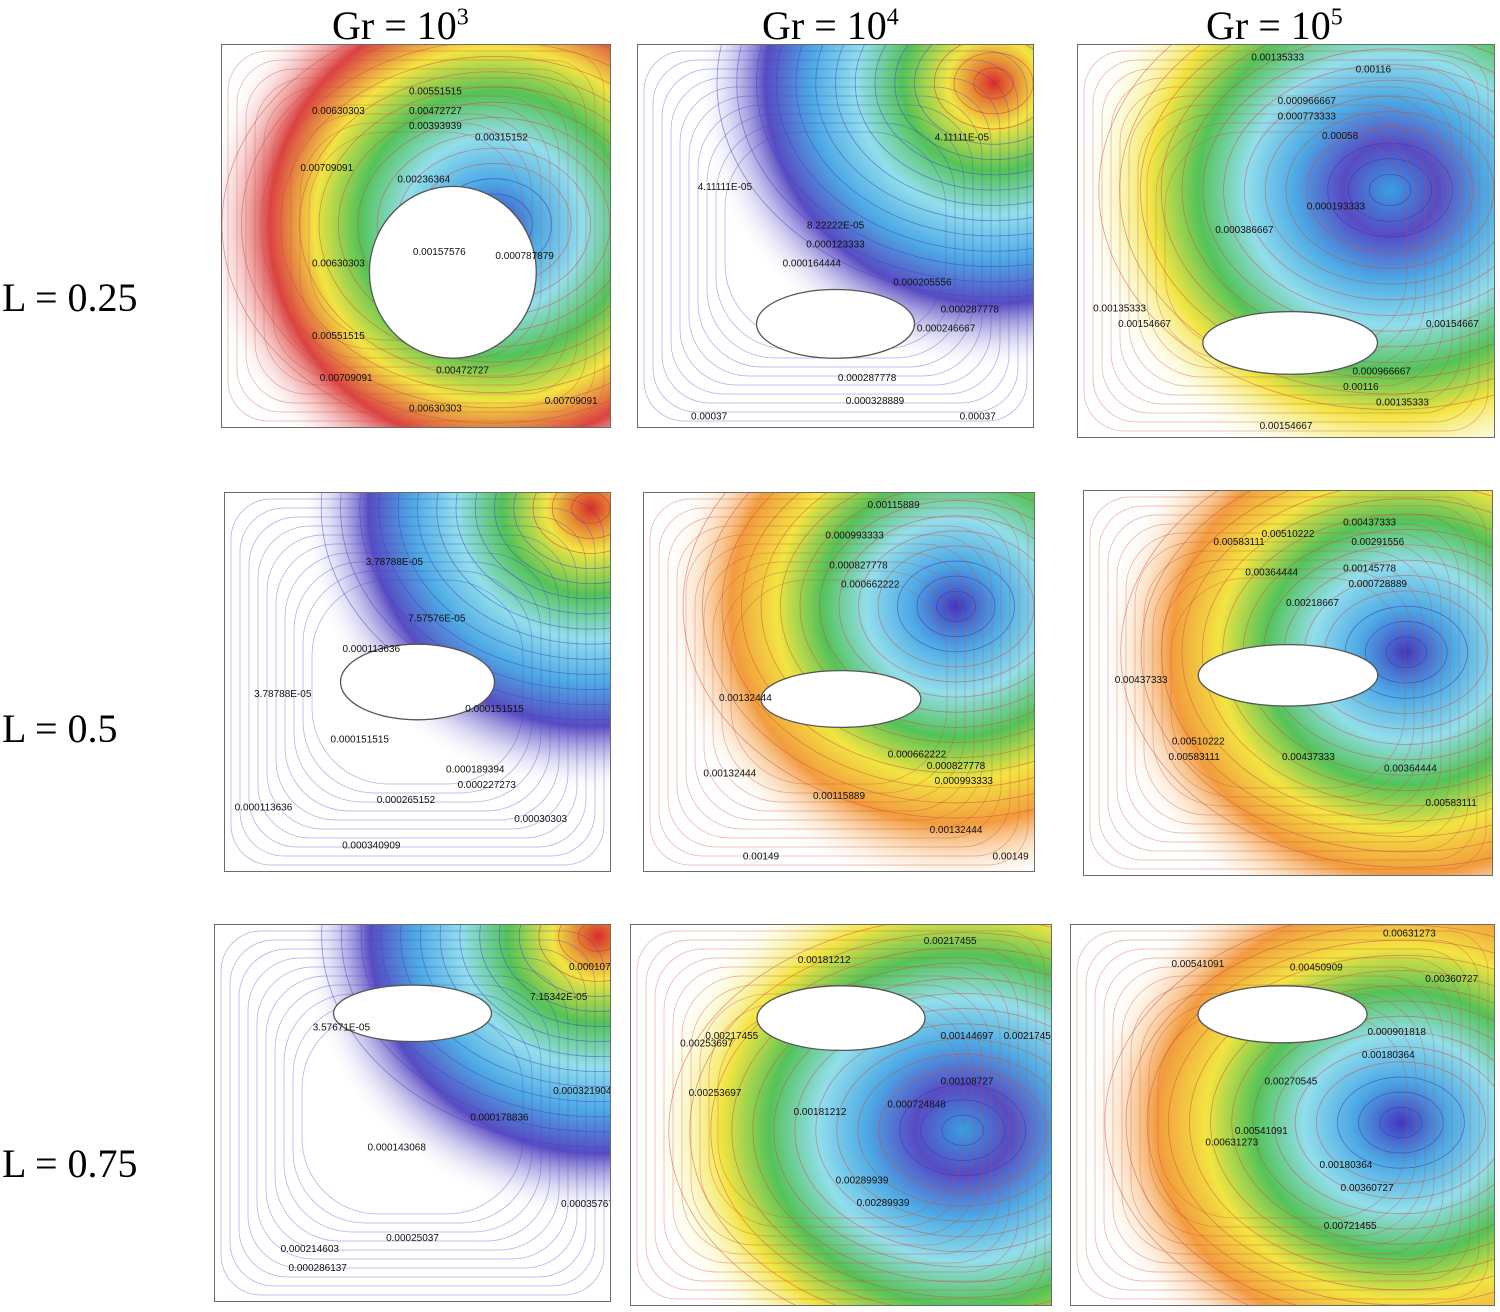  What do you see at coordinates (524, 256) in the screenshot?
I see `contour-value-label: 0.000787879` at bounding box center [524, 256].